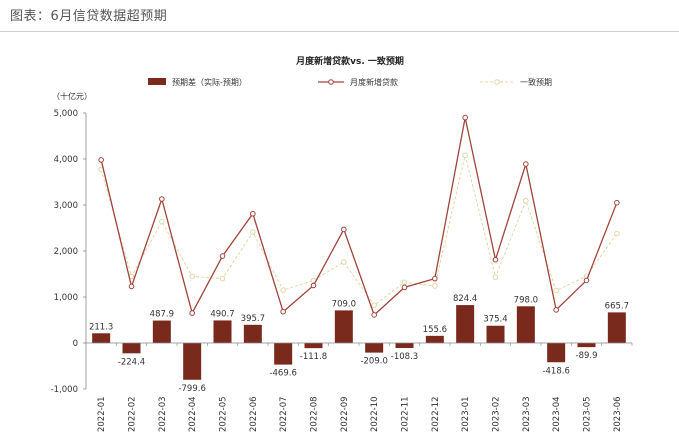 Image resolution: width=679 pixels, height=438 pixels. I want to click on x-tick-label: 2022-07, so click(284, 414).